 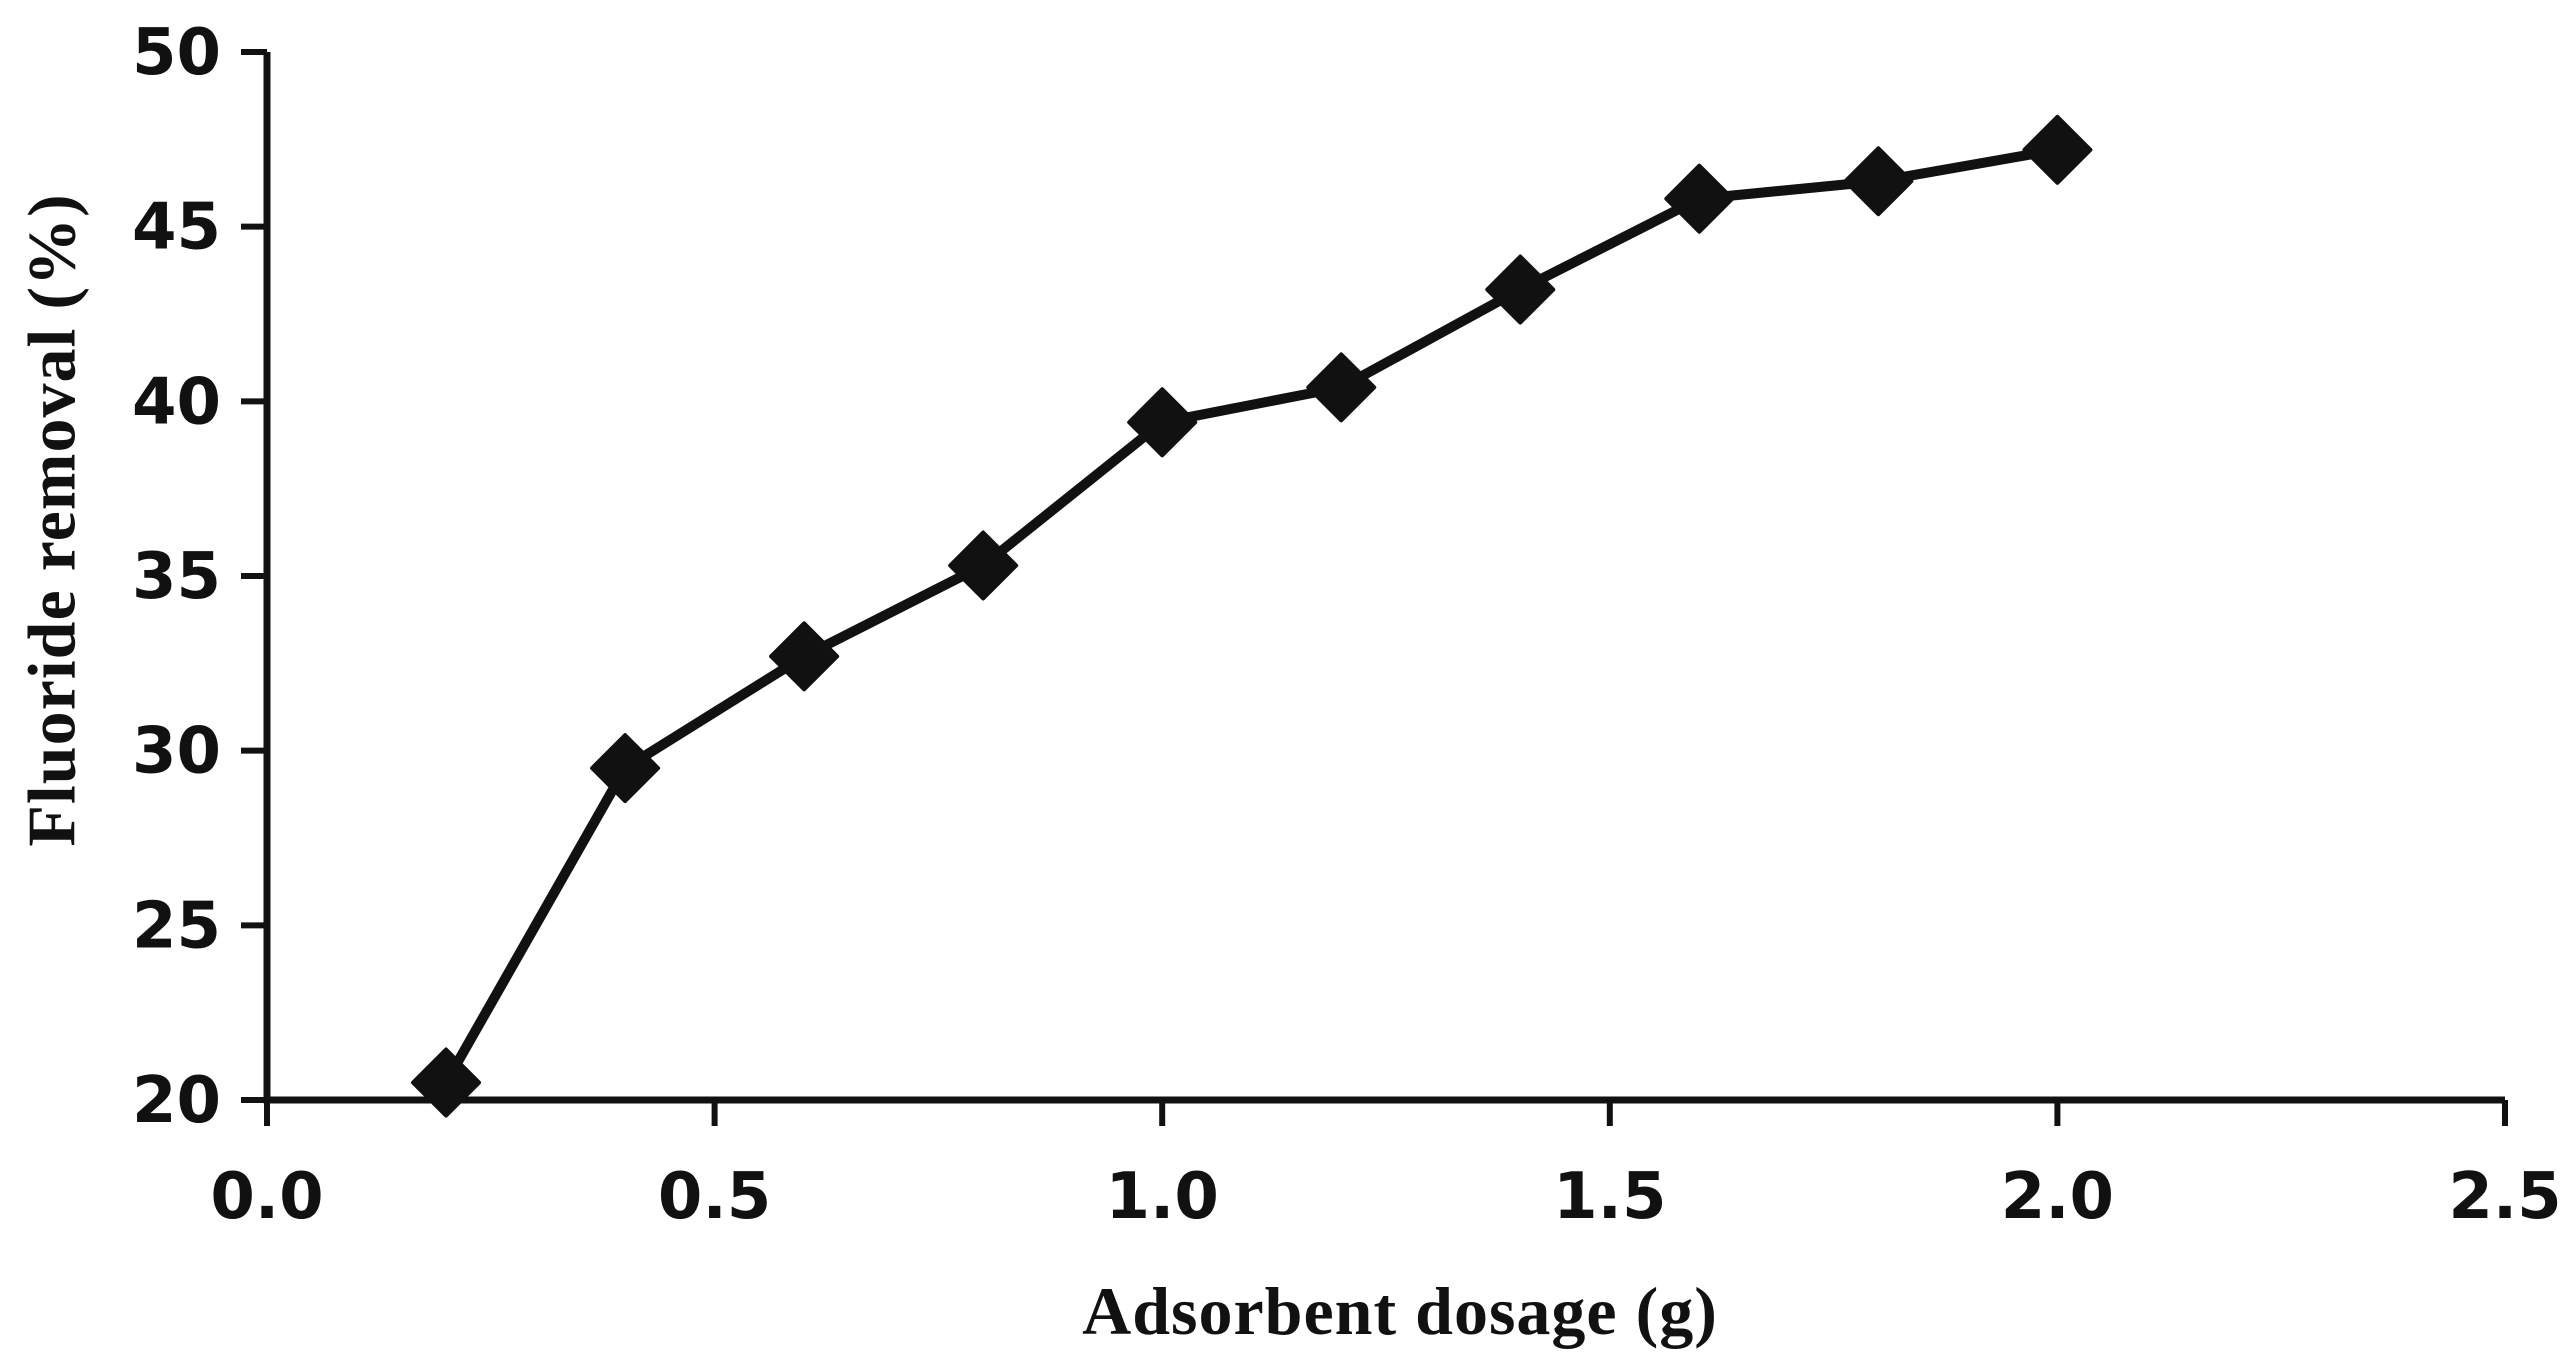 I want to click on y-tick-label: 35, so click(x=176, y=577).